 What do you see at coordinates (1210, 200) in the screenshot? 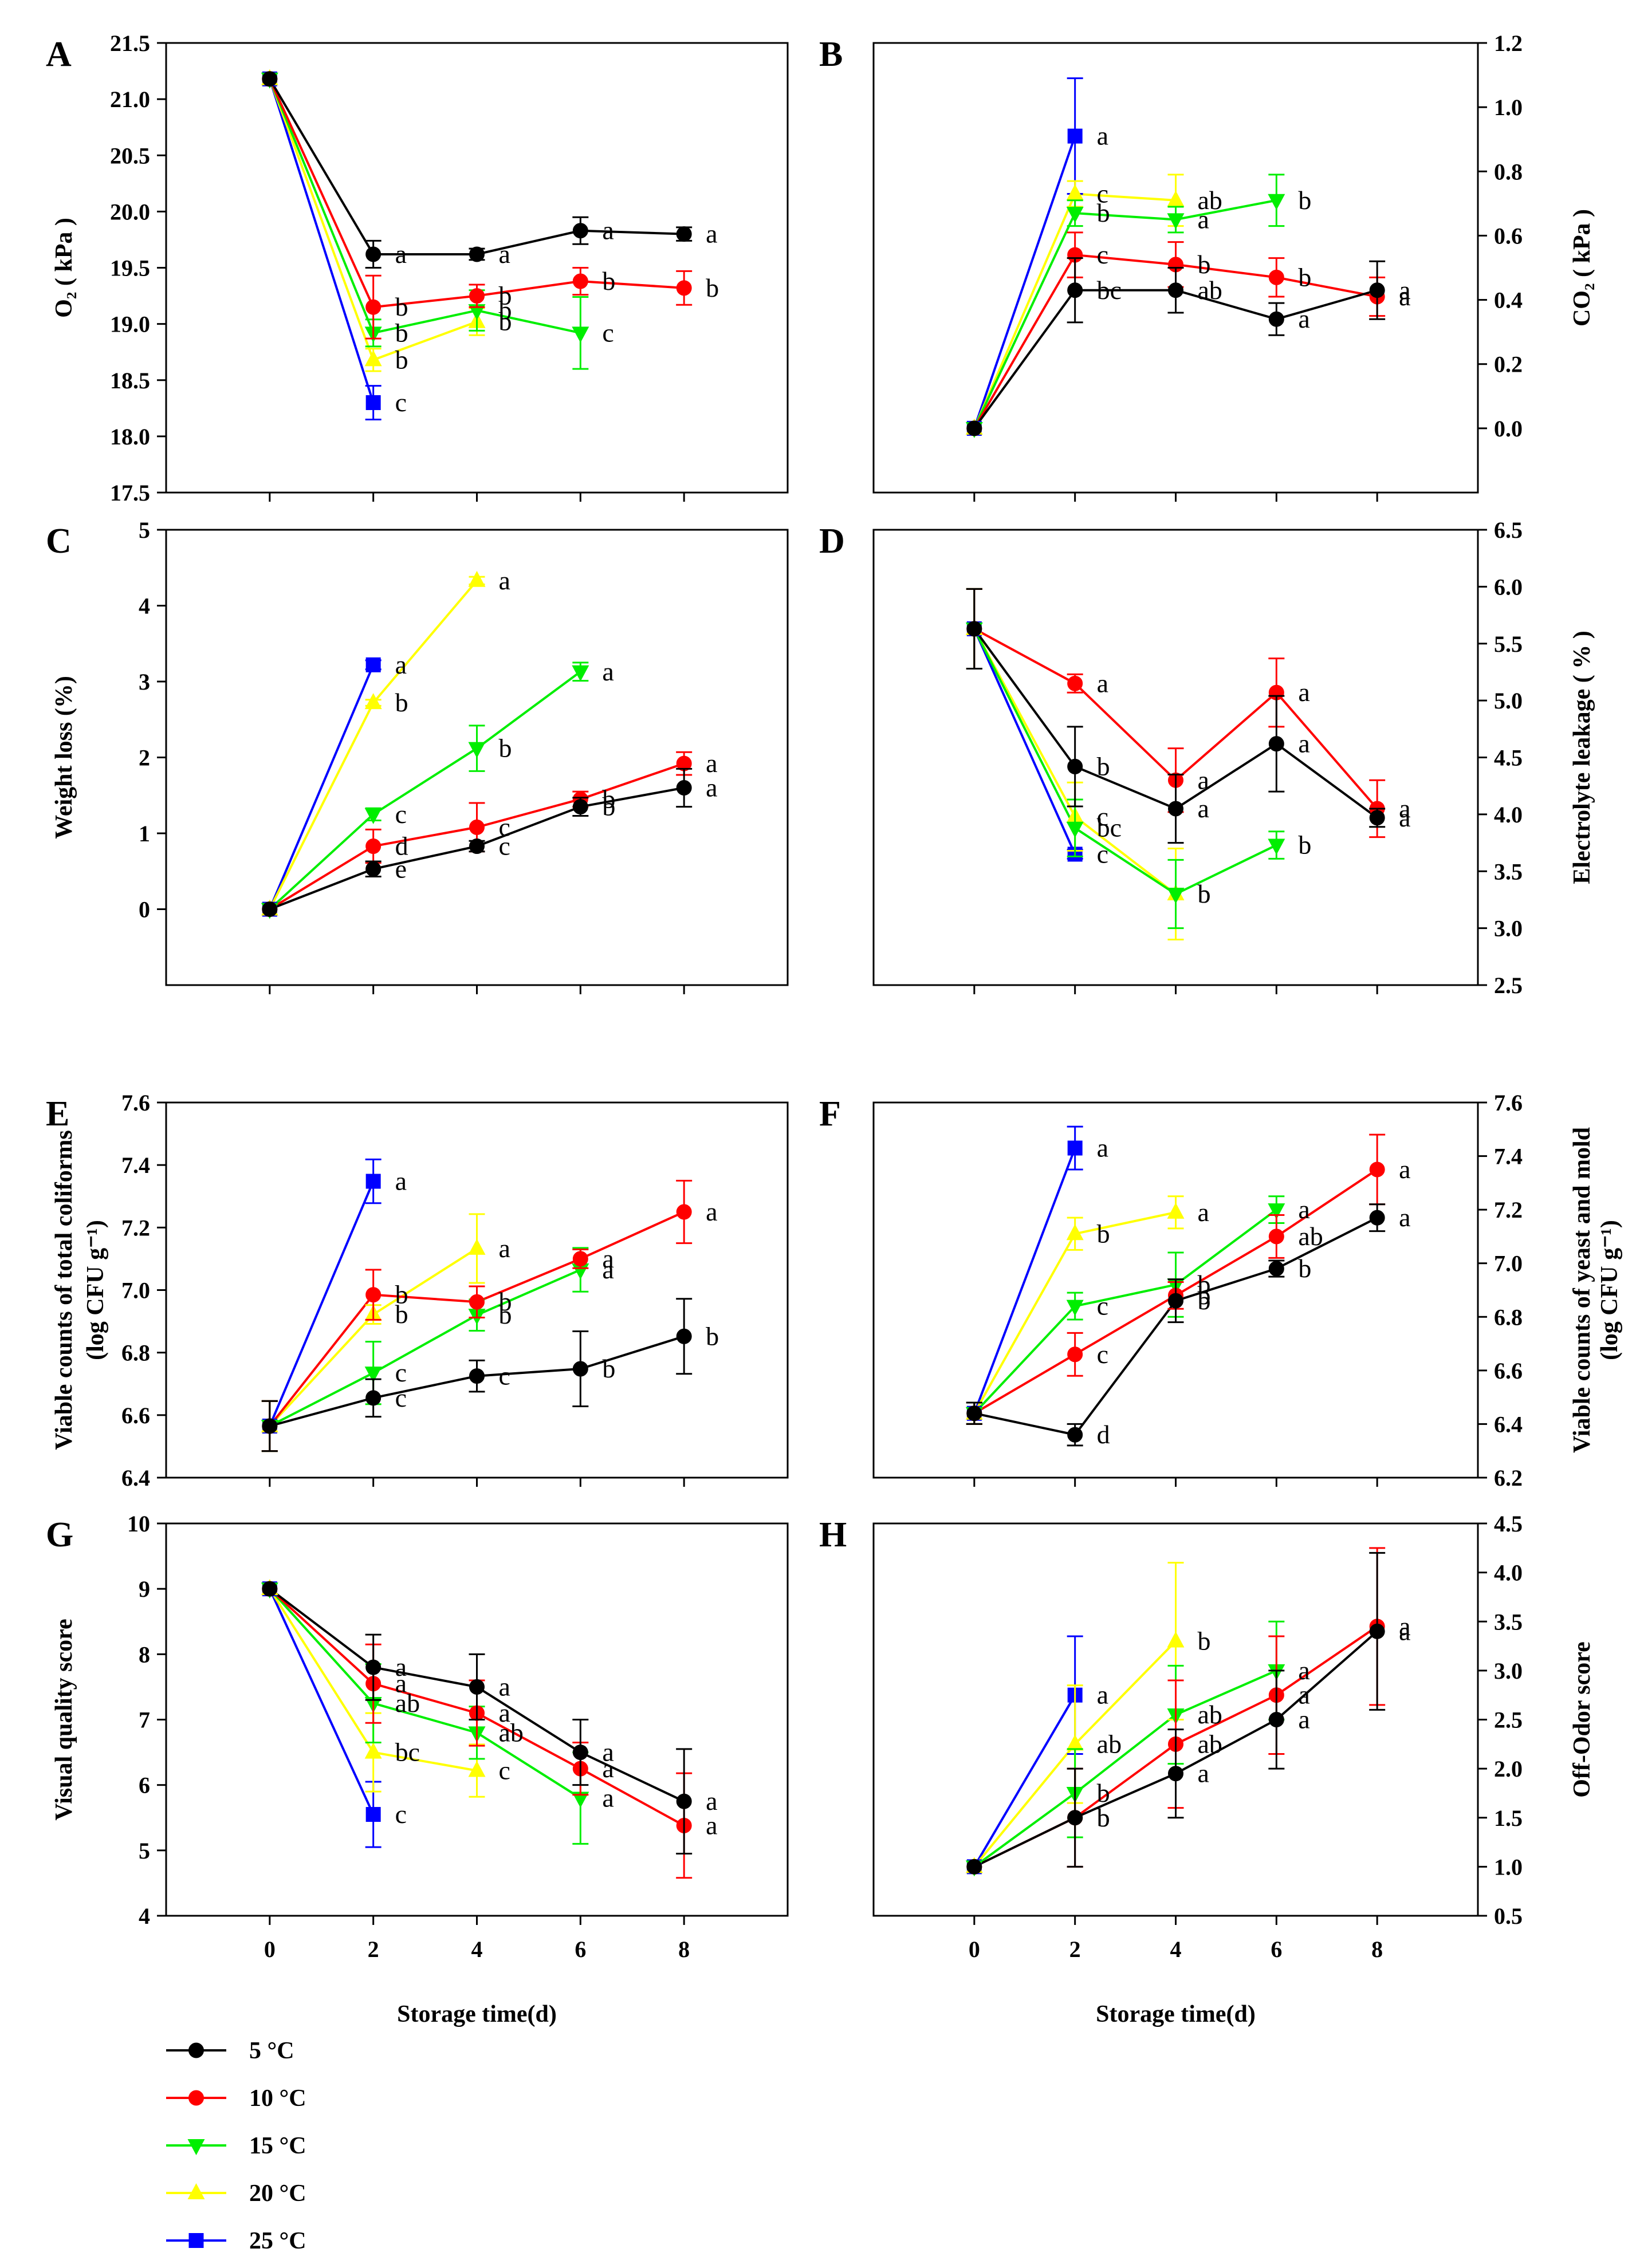
I see `panel-b-sig-letter: ab` at bounding box center [1210, 200].